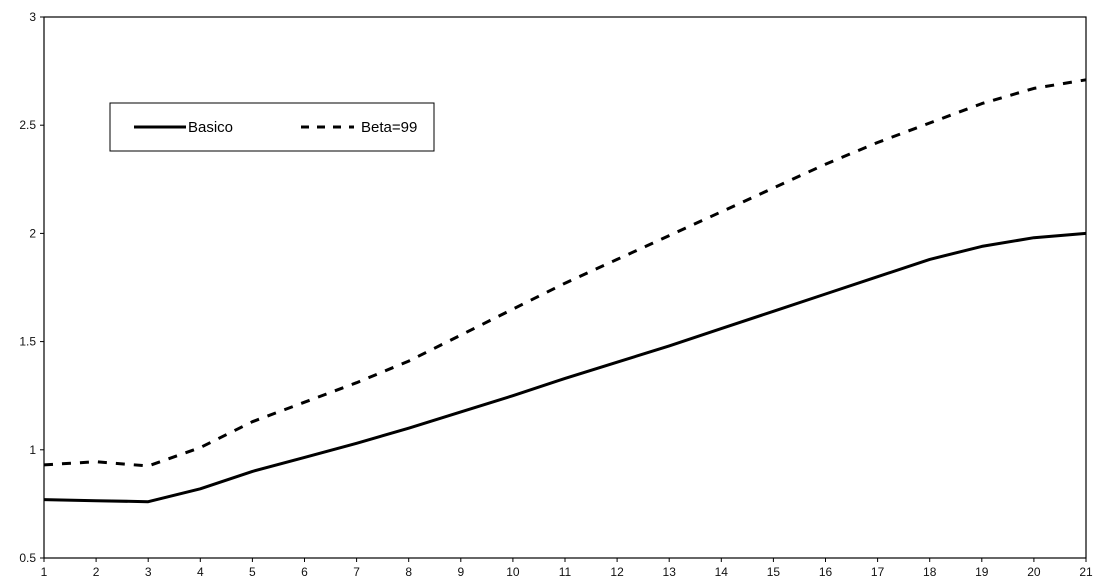 This screenshot has height=586, width=1097. Describe the element at coordinates (617, 572) in the screenshot. I see `x-tick-label: 12` at that location.